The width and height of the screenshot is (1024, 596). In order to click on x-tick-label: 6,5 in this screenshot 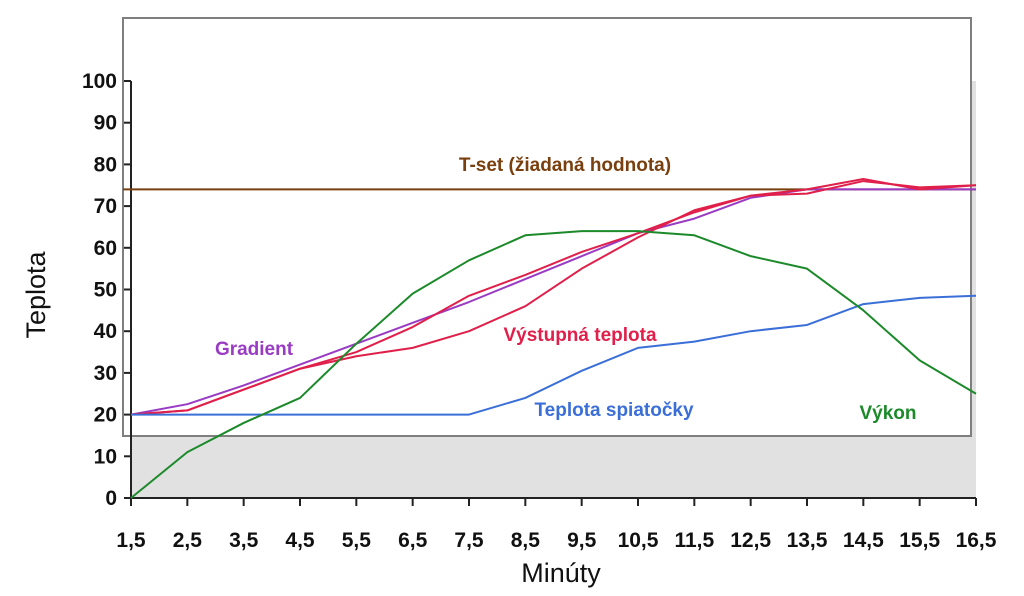, I will do `click(413, 540)`.